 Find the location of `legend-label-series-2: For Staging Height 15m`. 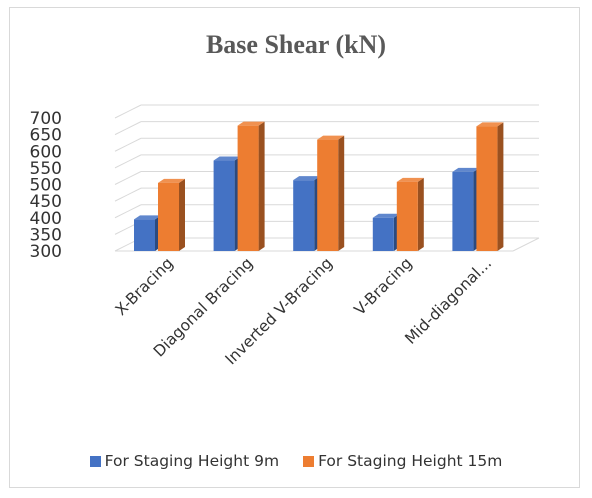

legend-label-series-2: For Staging Height 15m is located at coordinates (410, 461).